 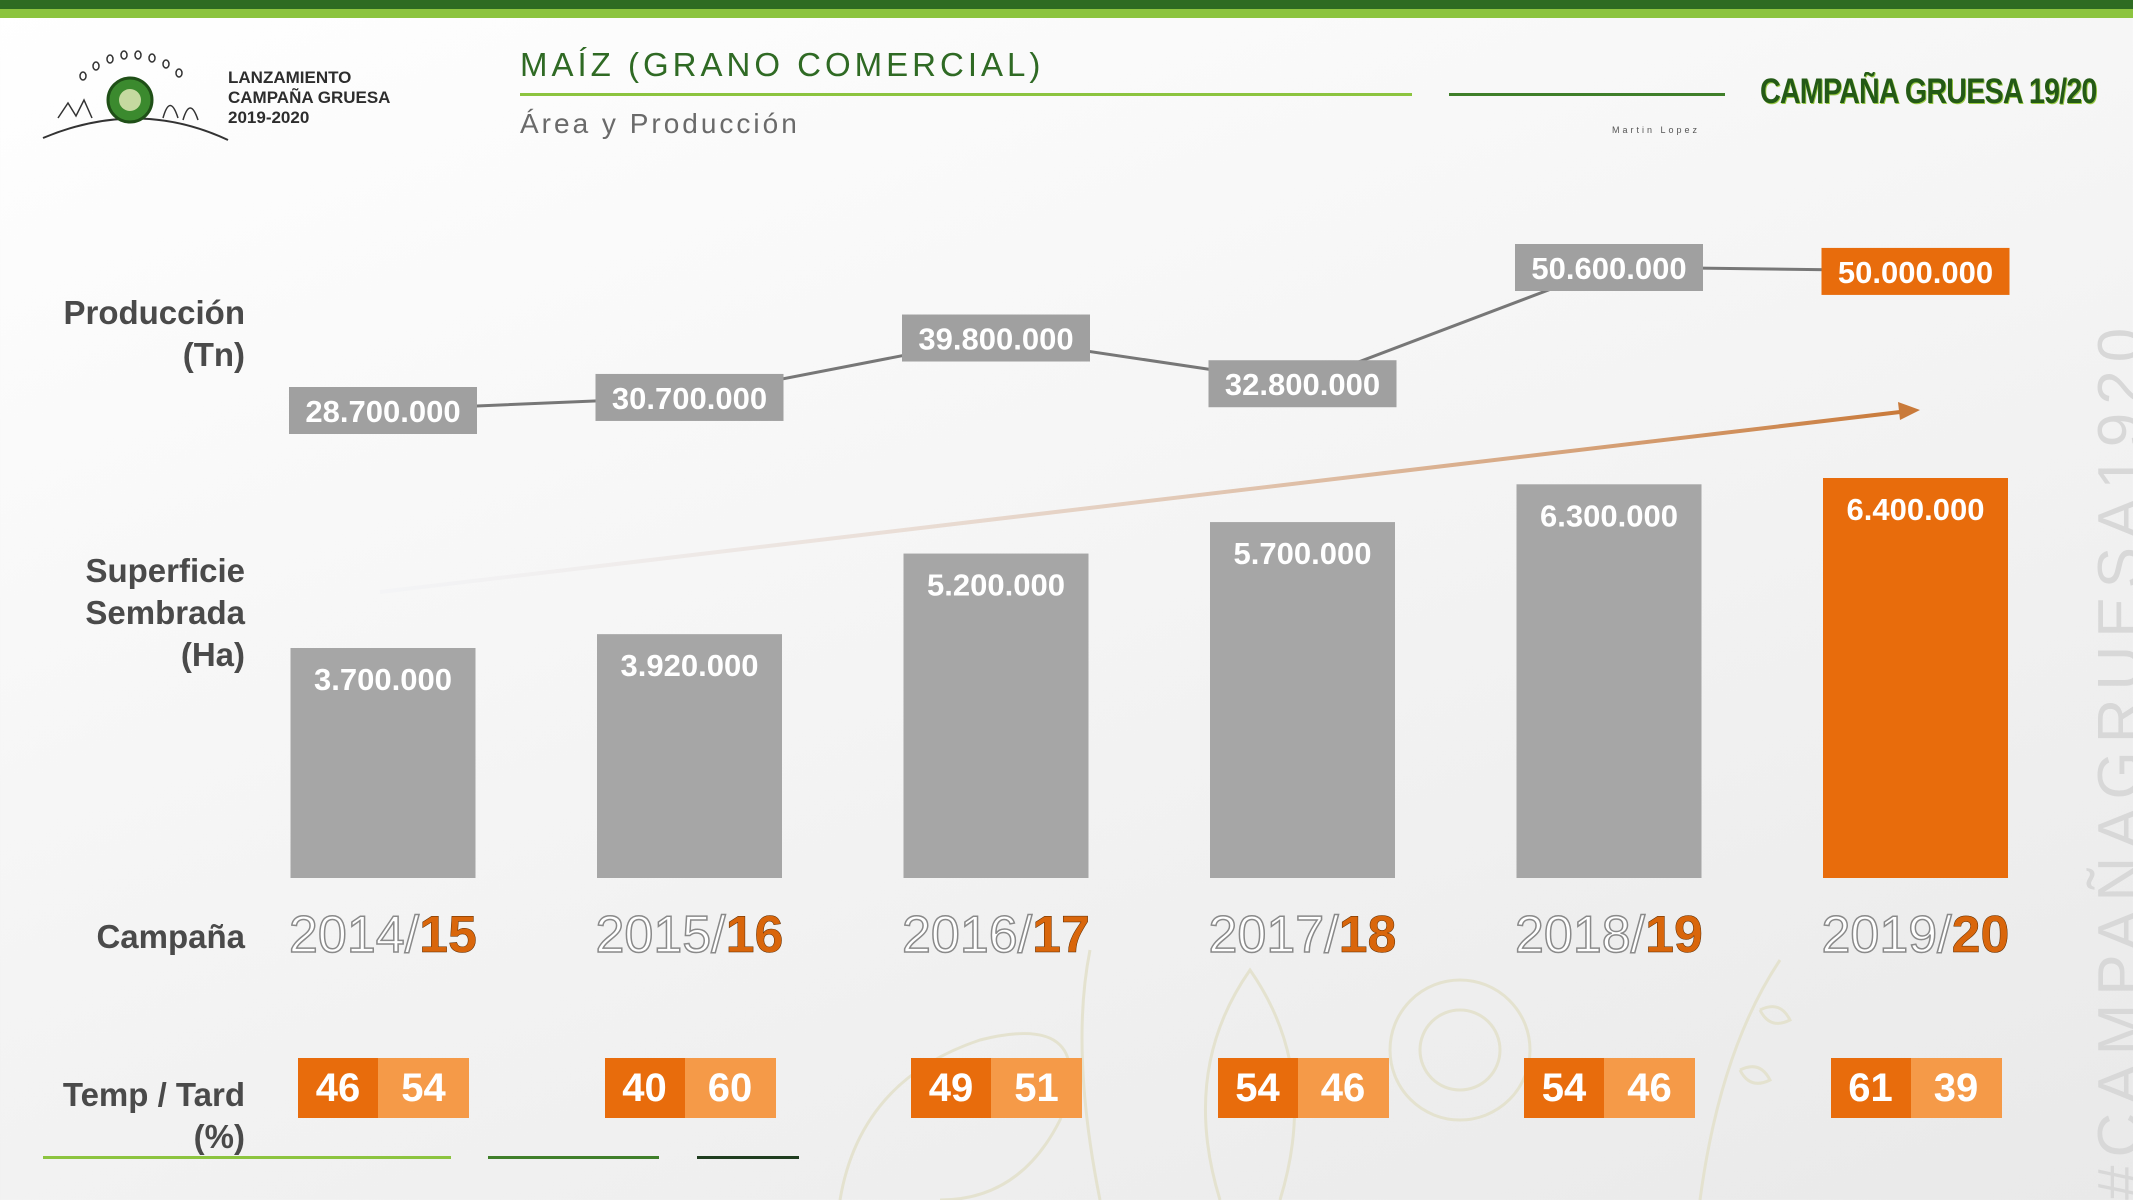 I want to click on production-value-label: 32.800.000, so click(x=1302, y=384).